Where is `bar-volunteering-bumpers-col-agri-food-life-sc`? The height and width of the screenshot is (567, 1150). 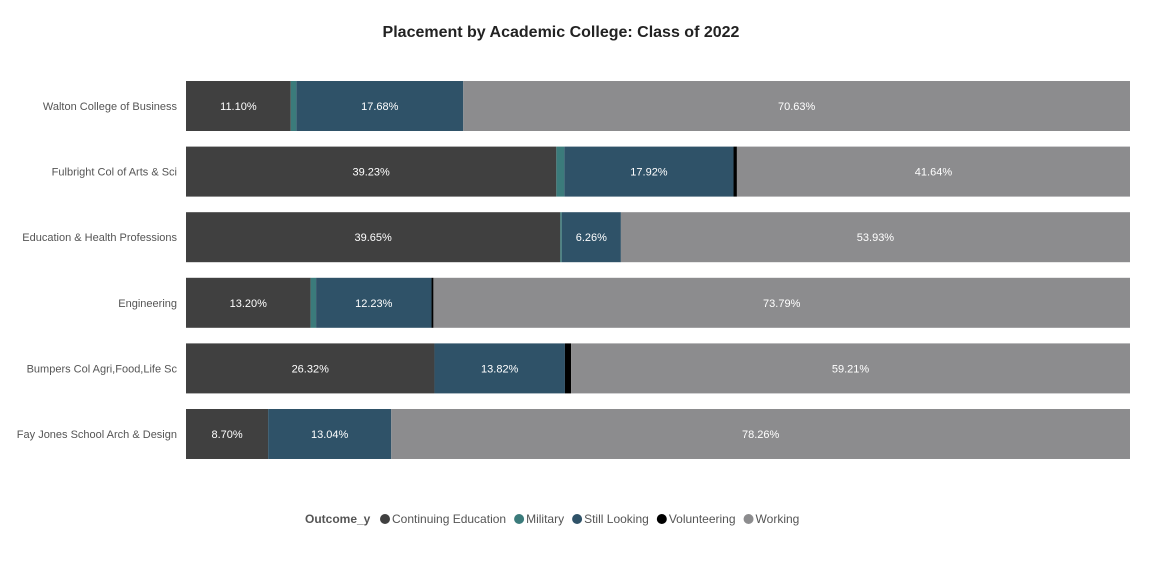
bar-volunteering-bumpers-col-agri-food-life-sc is located at coordinates (568, 368).